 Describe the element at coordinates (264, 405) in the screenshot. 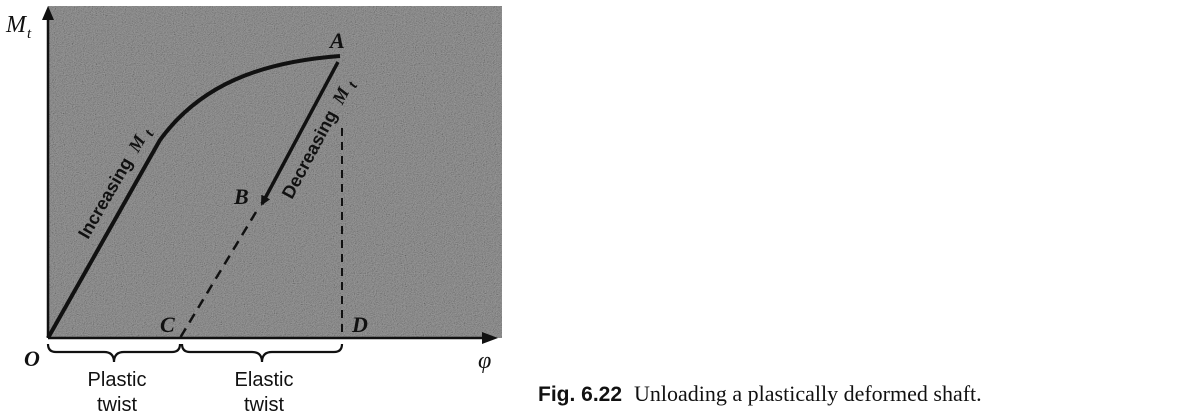

I see `elastic-twist-label-line2: twist` at that location.